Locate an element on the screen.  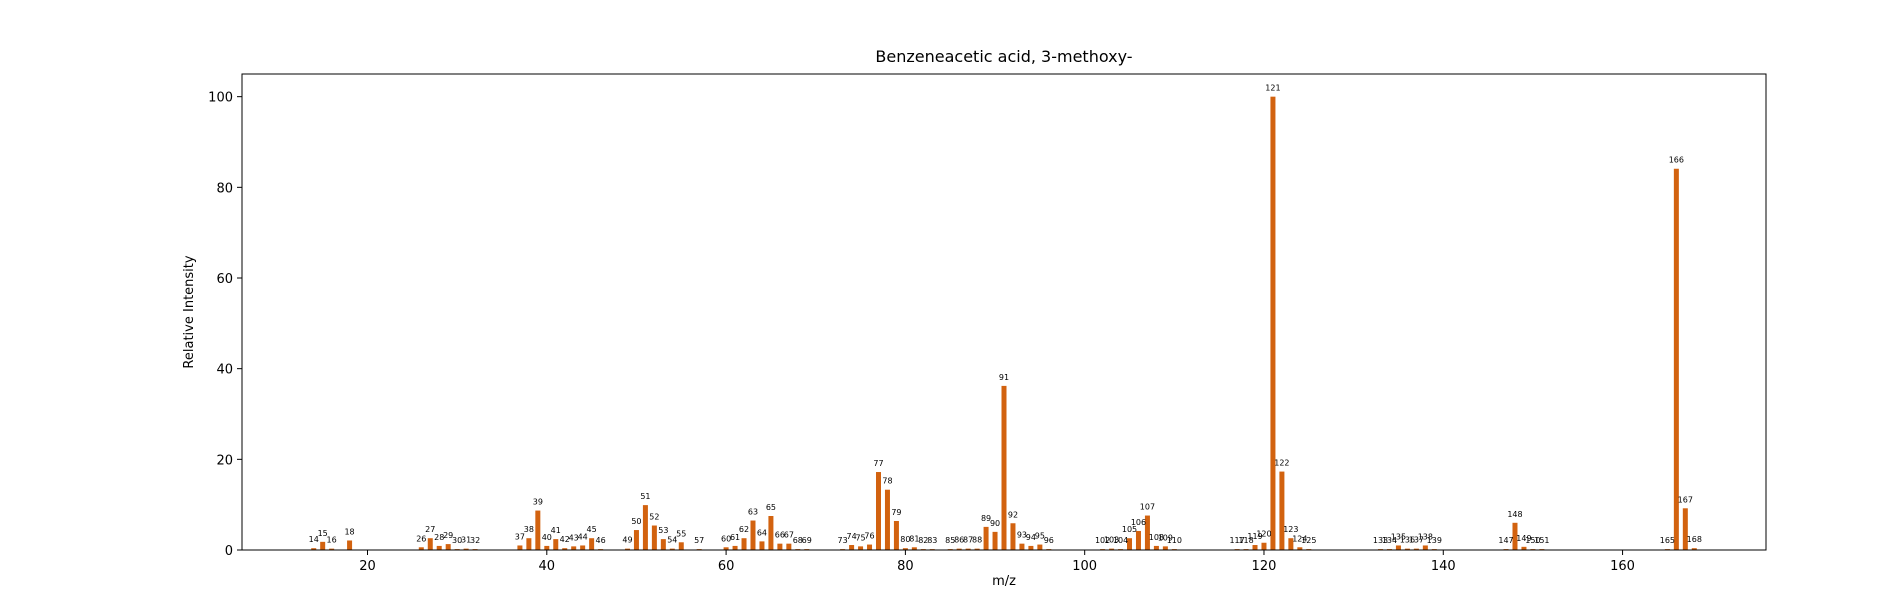
bar-value-label: 41 is located at coordinates (556, 530).